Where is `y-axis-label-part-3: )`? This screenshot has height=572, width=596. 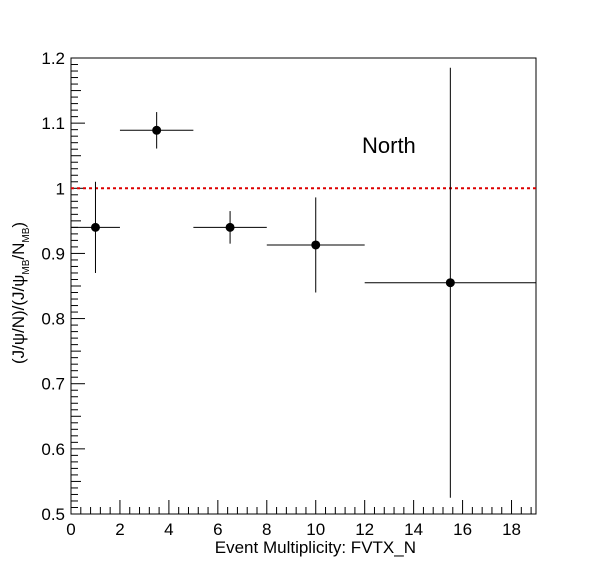
y-axis-label-part-3: ) is located at coordinates (18, 225).